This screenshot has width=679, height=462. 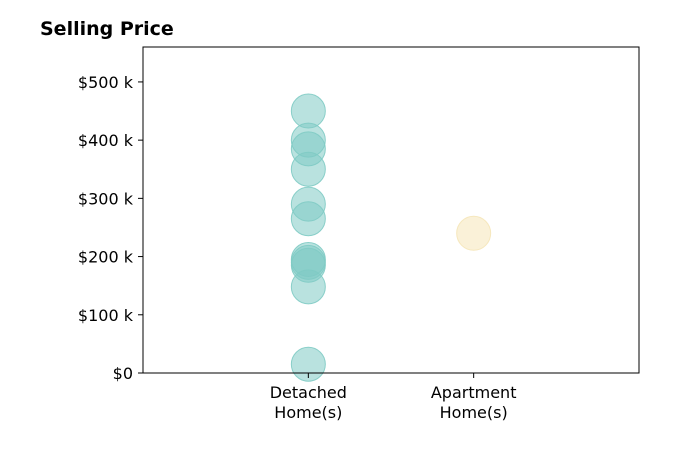 What do you see at coordinates (308, 392) in the screenshot?
I see `x-tick-label: Detached` at bounding box center [308, 392].